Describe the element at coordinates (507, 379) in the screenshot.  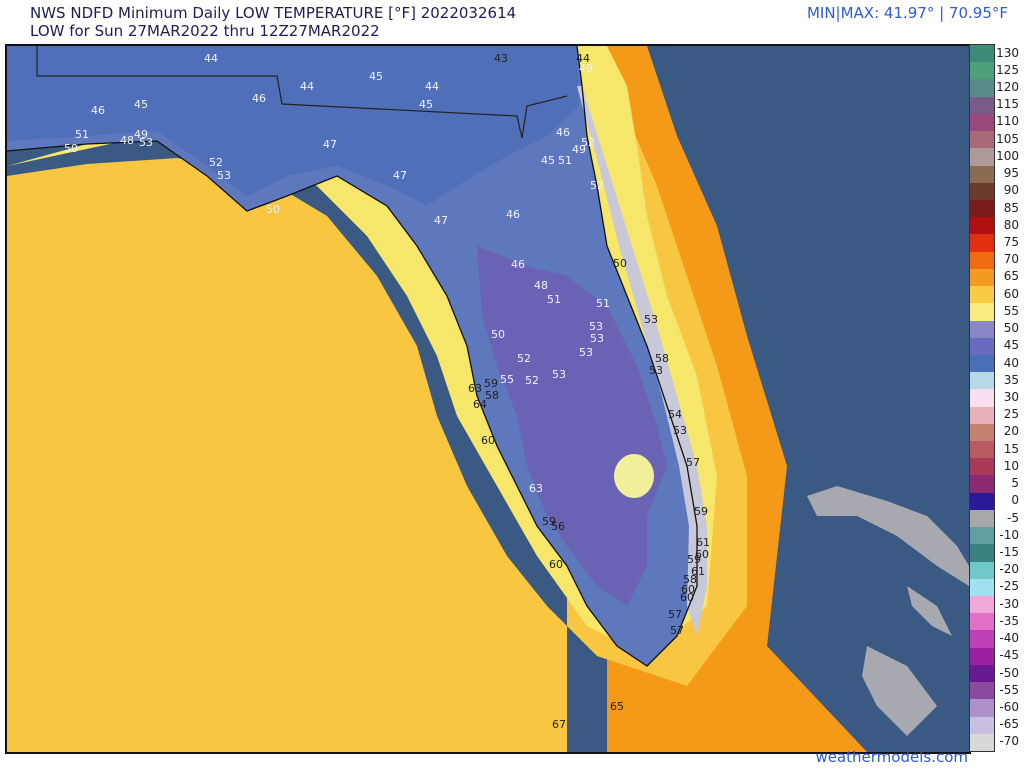
I see `temperature-value: 55` at that location.